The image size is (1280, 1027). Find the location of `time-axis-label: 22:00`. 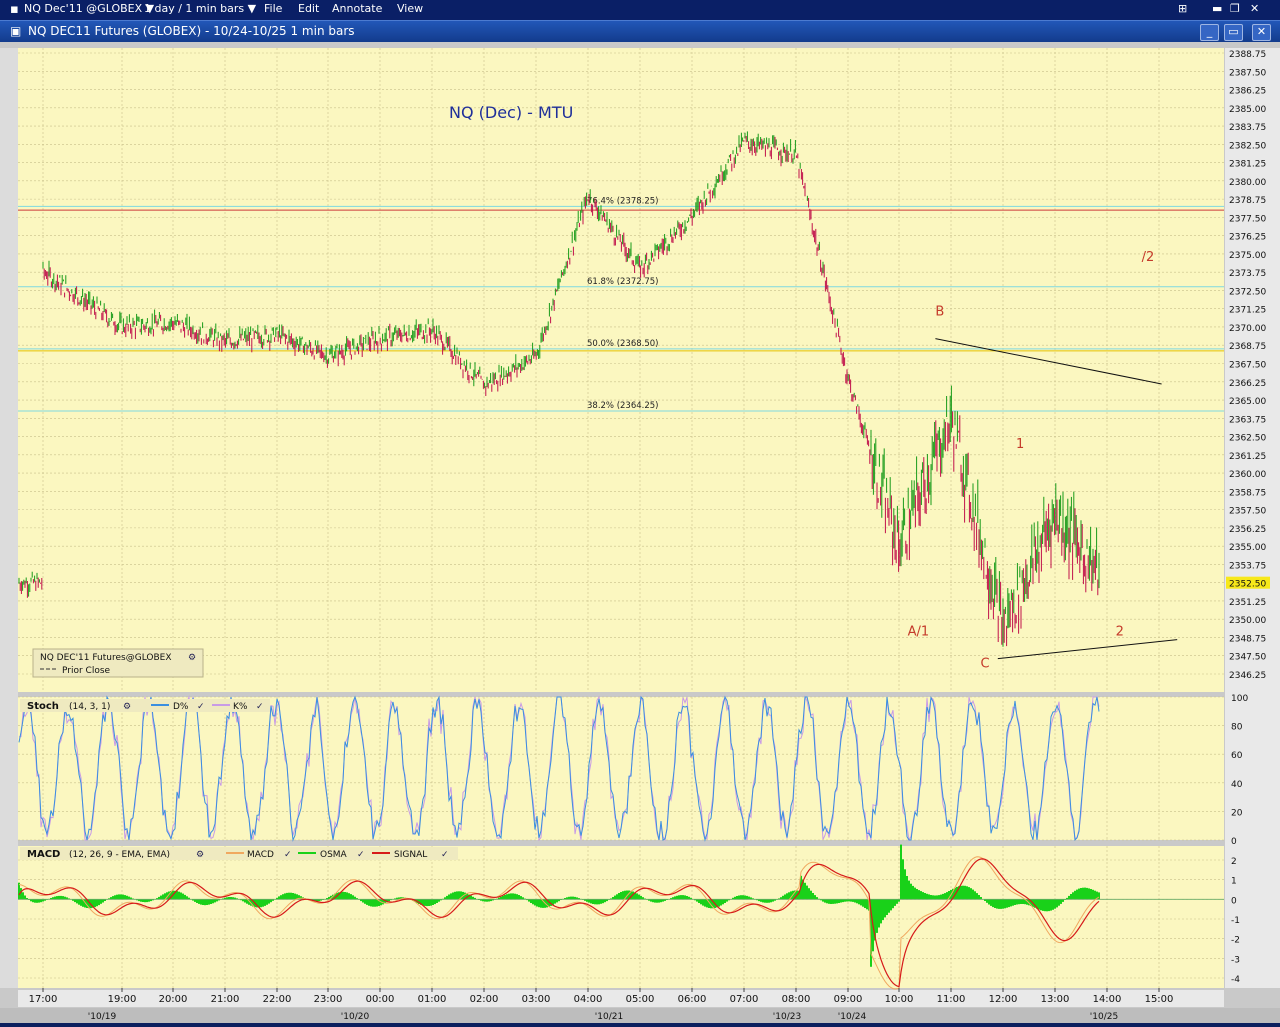

time-axis-label: 22:00 is located at coordinates (277, 999).